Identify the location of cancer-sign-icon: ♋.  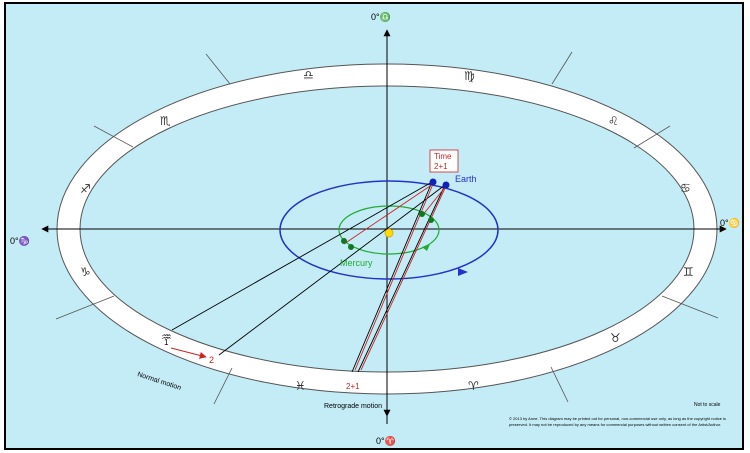
(685, 188).